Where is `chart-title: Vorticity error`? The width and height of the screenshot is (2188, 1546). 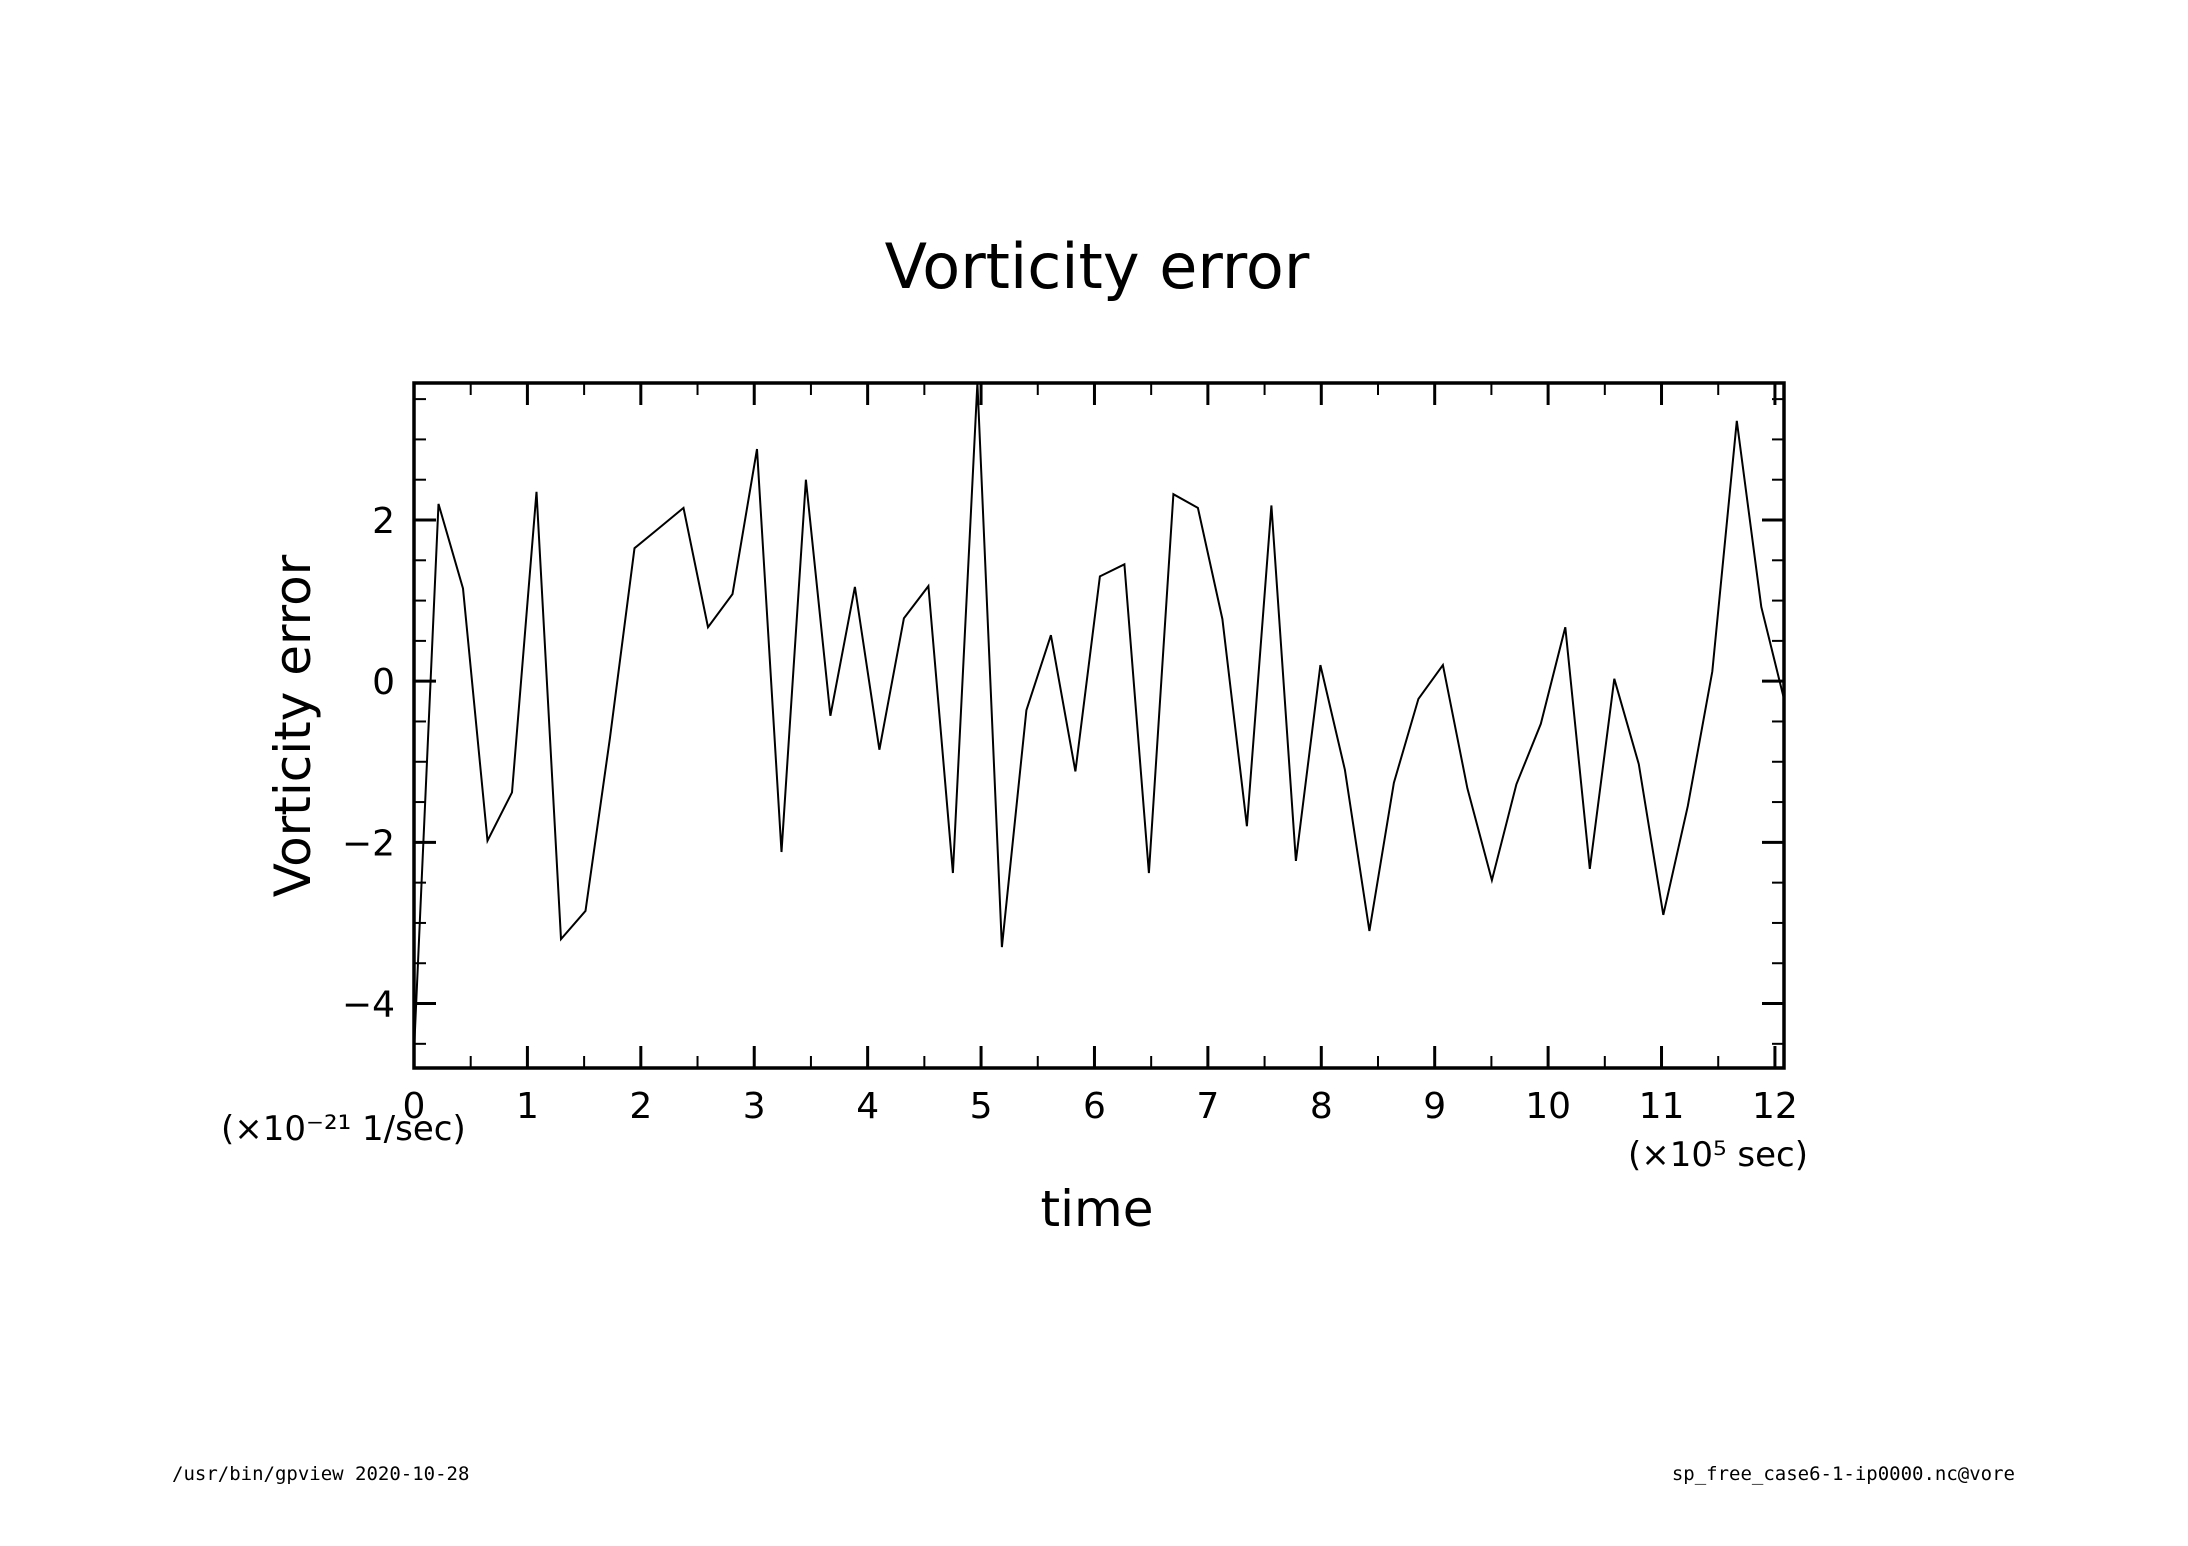 chart-title: Vorticity error is located at coordinates (1097, 266).